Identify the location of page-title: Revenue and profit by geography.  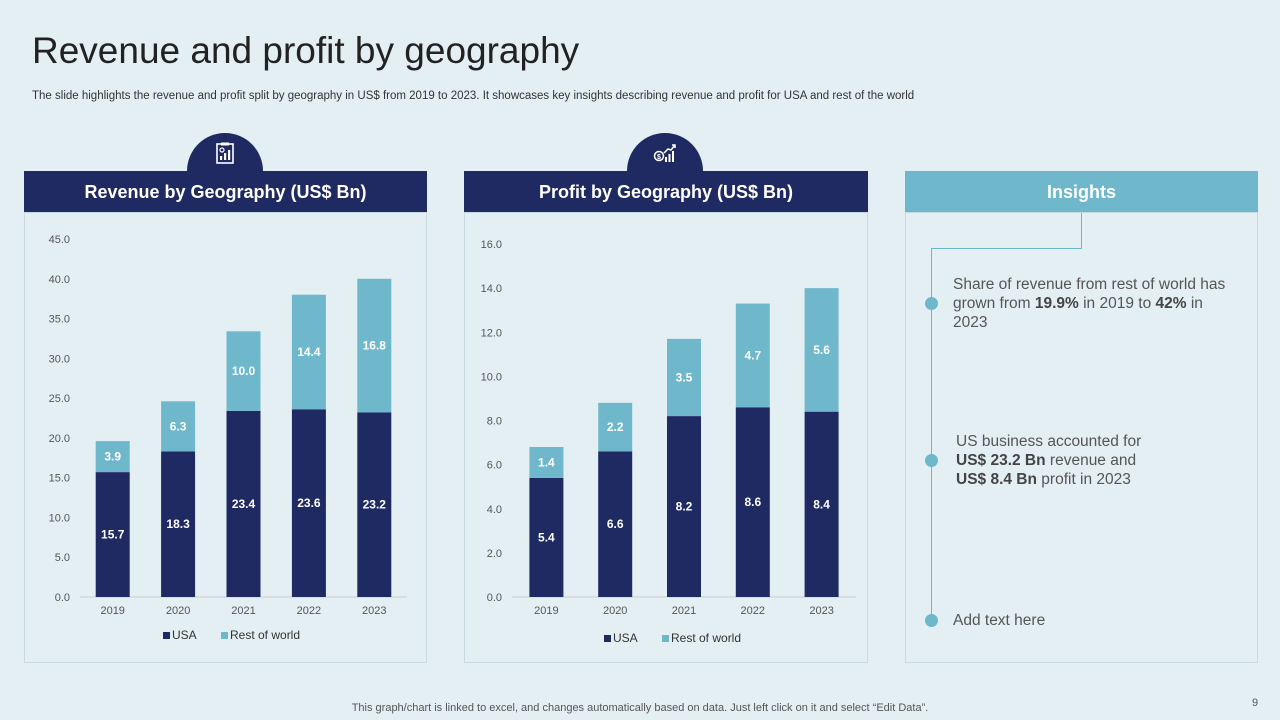
(306, 50).